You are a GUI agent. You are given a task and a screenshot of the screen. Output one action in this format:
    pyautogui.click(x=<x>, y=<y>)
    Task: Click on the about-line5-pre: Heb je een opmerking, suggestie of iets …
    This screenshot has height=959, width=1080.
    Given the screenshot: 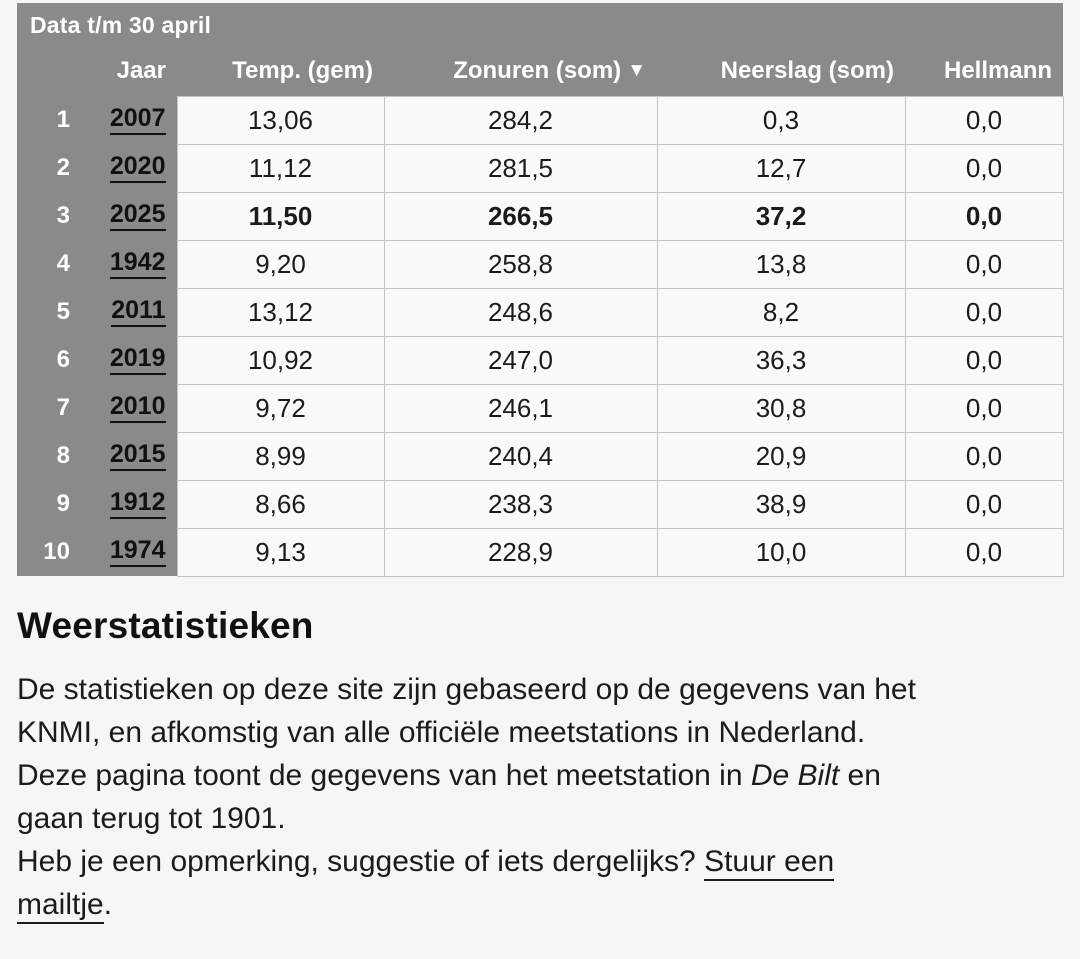 What is the action you would take?
    pyautogui.click(x=361, y=861)
    